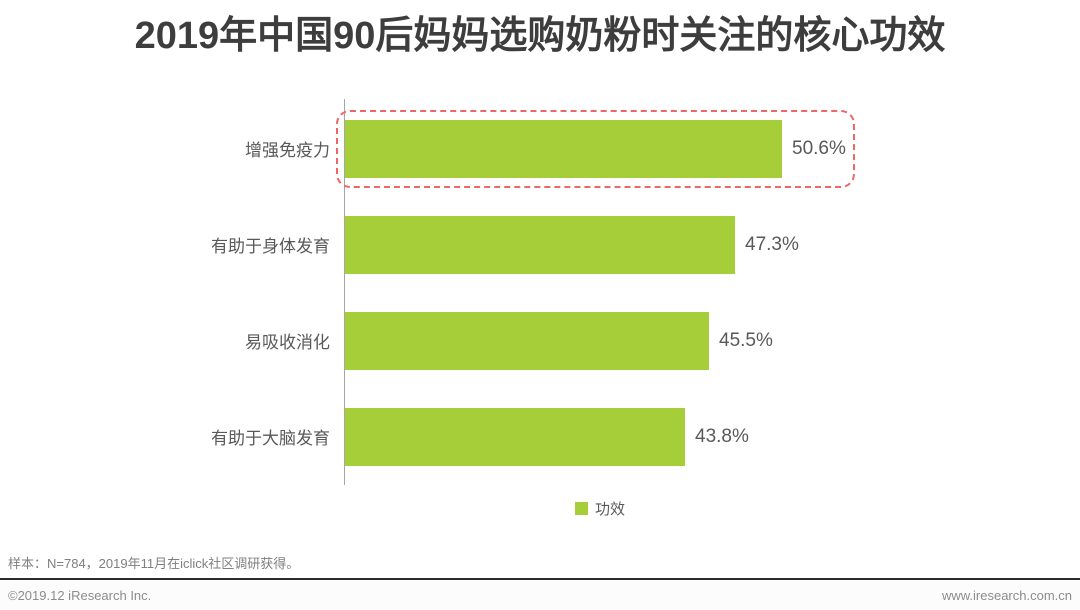 Image resolution: width=1080 pixels, height=610 pixels. What do you see at coordinates (154, 563) in the screenshot?
I see `sample-note: 样本：N=784，2019年11月在iclick社区调研获得。` at bounding box center [154, 563].